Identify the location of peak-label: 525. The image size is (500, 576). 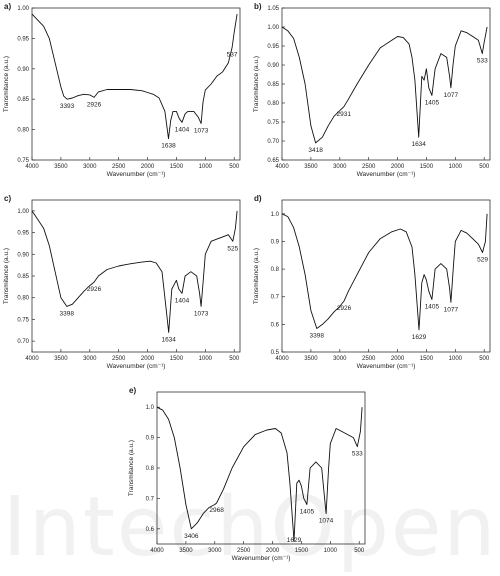
(232, 248).